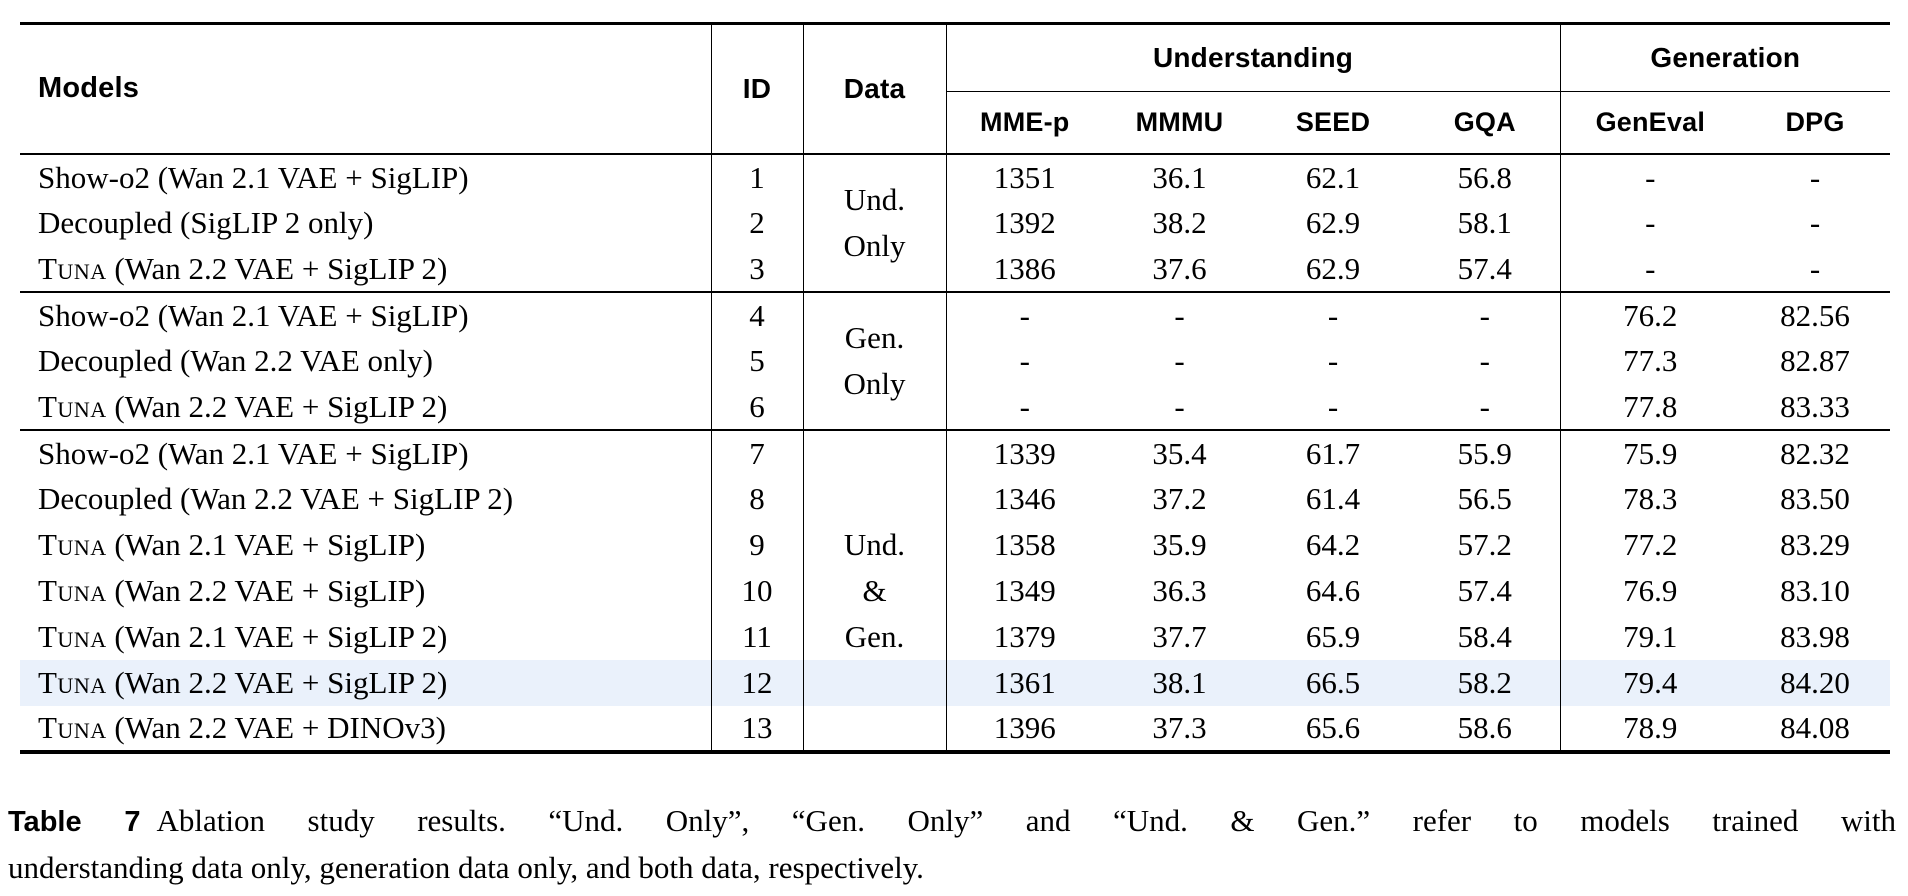 The image size is (1908, 896). I want to click on metric-cell-seed: 64.6, so click(1333, 590).